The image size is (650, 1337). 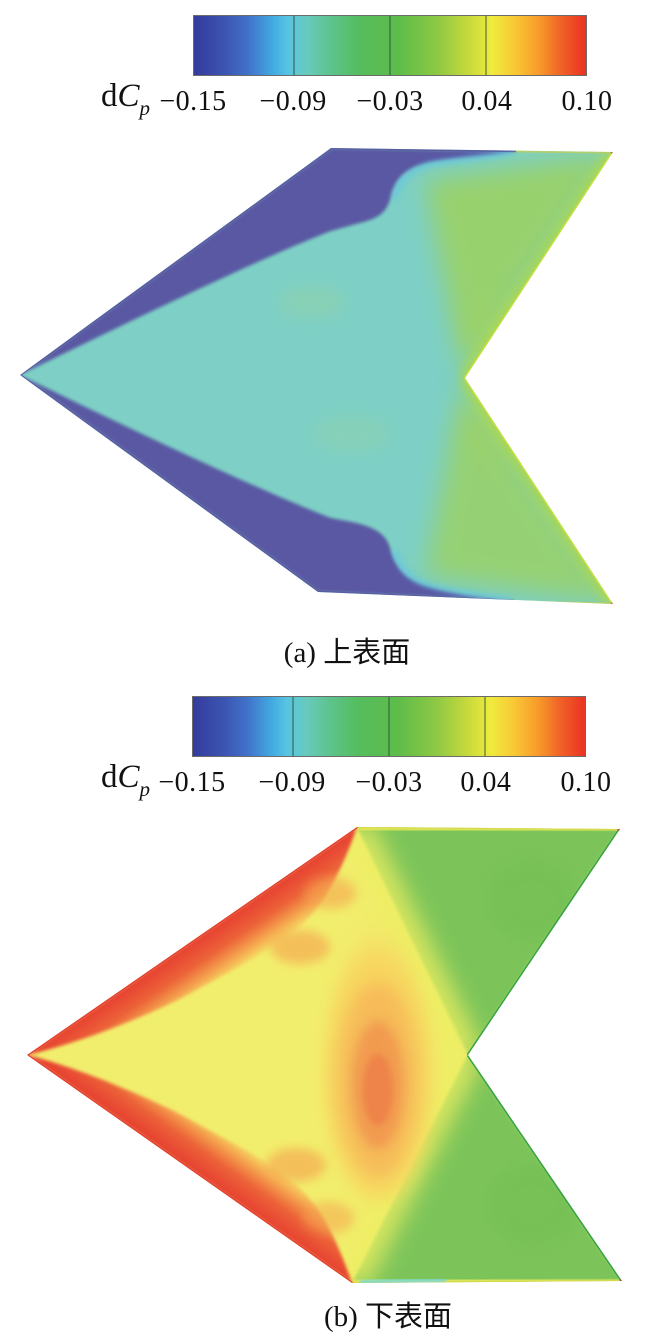 What do you see at coordinates (403, 1280) in the screenshot?
I see `wing-b-cyan-sliver` at bounding box center [403, 1280].